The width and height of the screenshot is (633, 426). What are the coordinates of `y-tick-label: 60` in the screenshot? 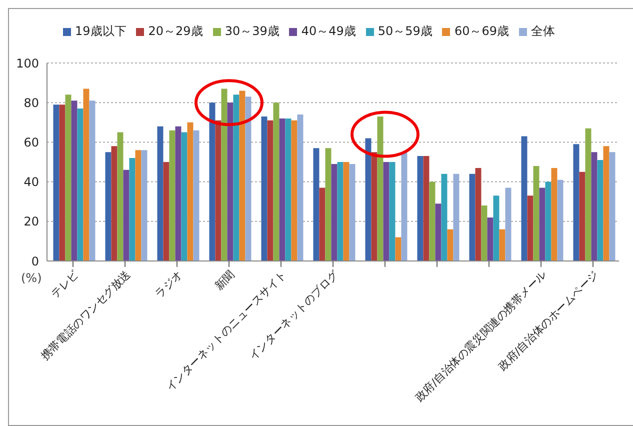 It's located at (31, 142).